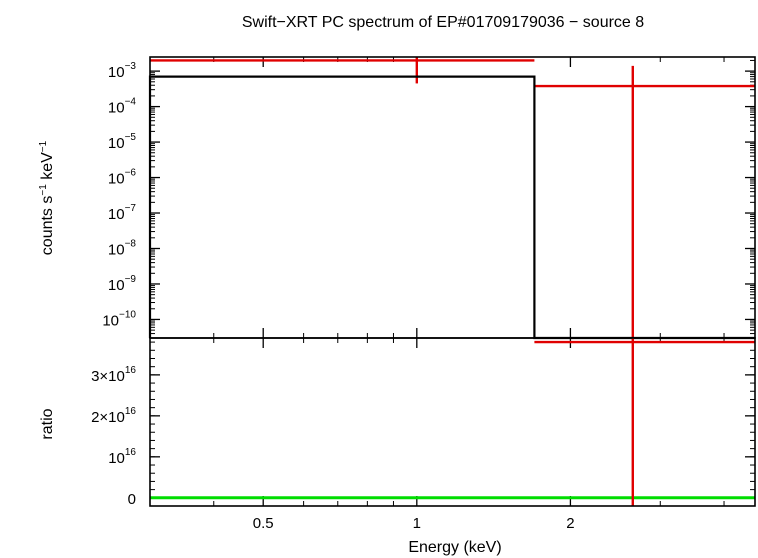 The height and width of the screenshot is (558, 758). I want to click on y-tick-label: 10⁻⁹, so click(122, 284).